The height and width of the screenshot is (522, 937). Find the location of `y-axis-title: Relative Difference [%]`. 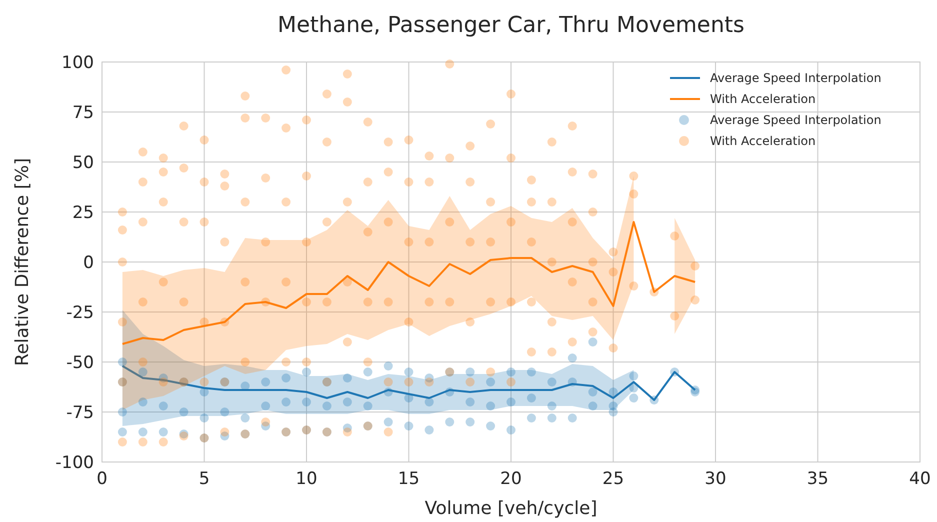

y-axis-title: Relative Difference [%] is located at coordinates (22, 262).